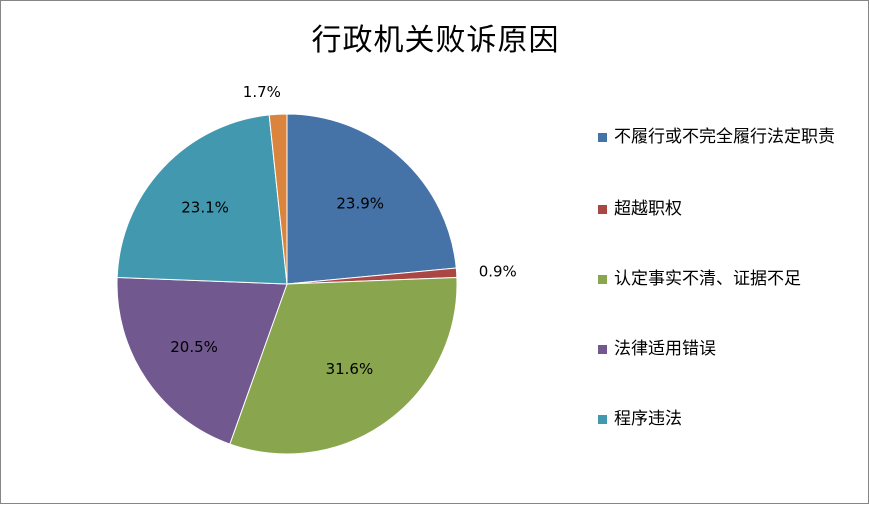  Describe the element at coordinates (648, 209) in the screenshot. I see `legend-label-2: 超越职权` at that location.